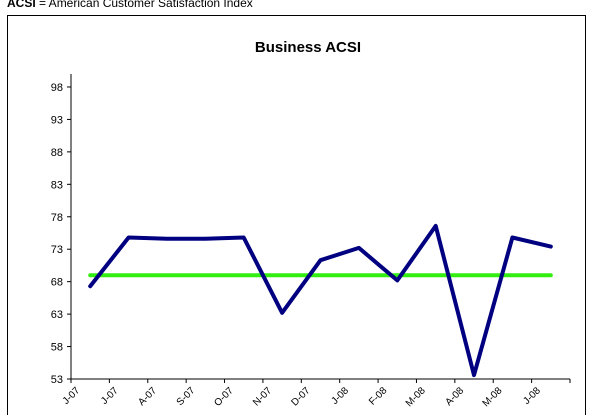  What do you see at coordinates (61, 234) in the screenshot?
I see `y-axis-ticks: 53 58 63 68 73 78 83 88 93 98` at bounding box center [61, 234].